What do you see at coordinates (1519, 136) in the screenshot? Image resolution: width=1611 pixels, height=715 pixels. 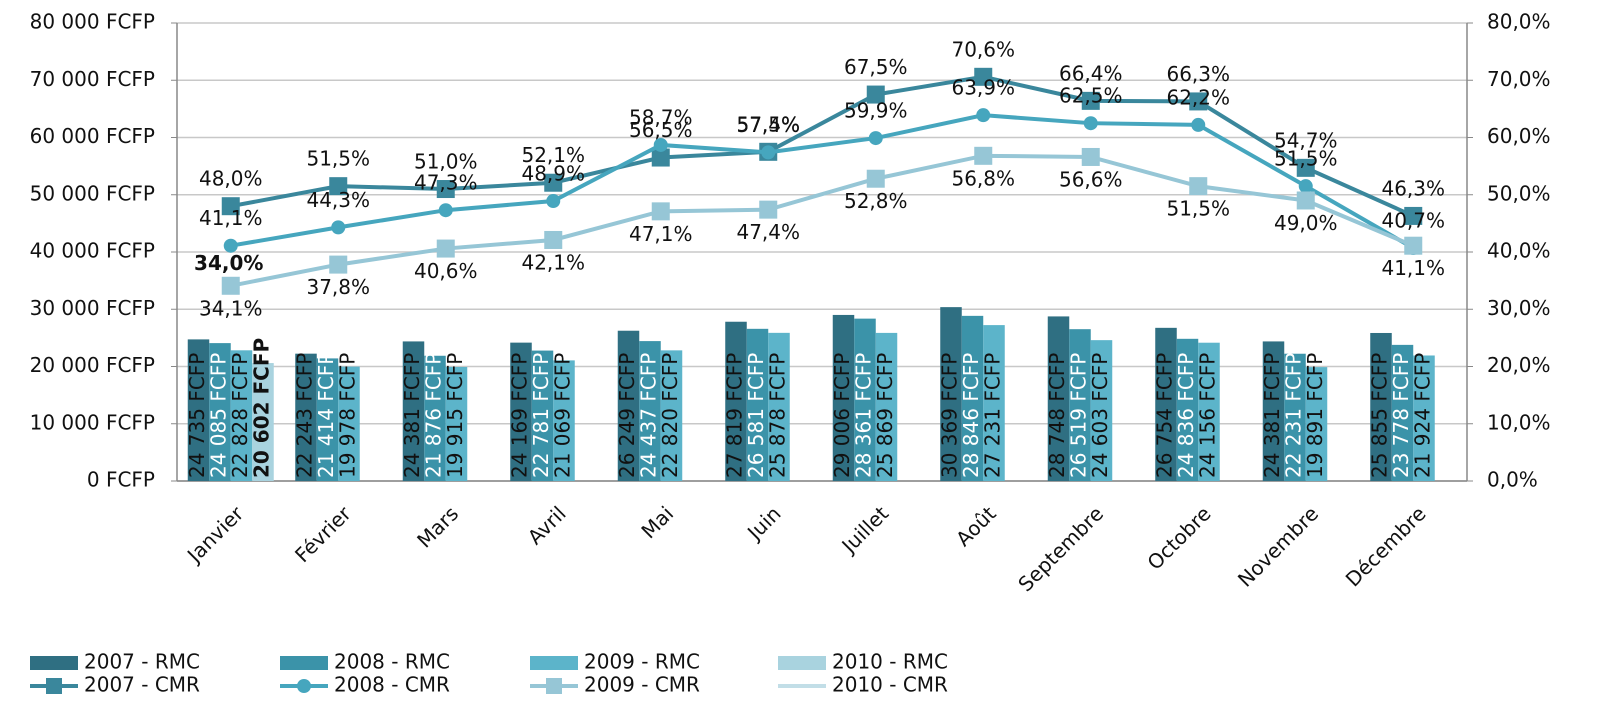 I see `y2-tick-label: 60,0%` at bounding box center [1519, 136].